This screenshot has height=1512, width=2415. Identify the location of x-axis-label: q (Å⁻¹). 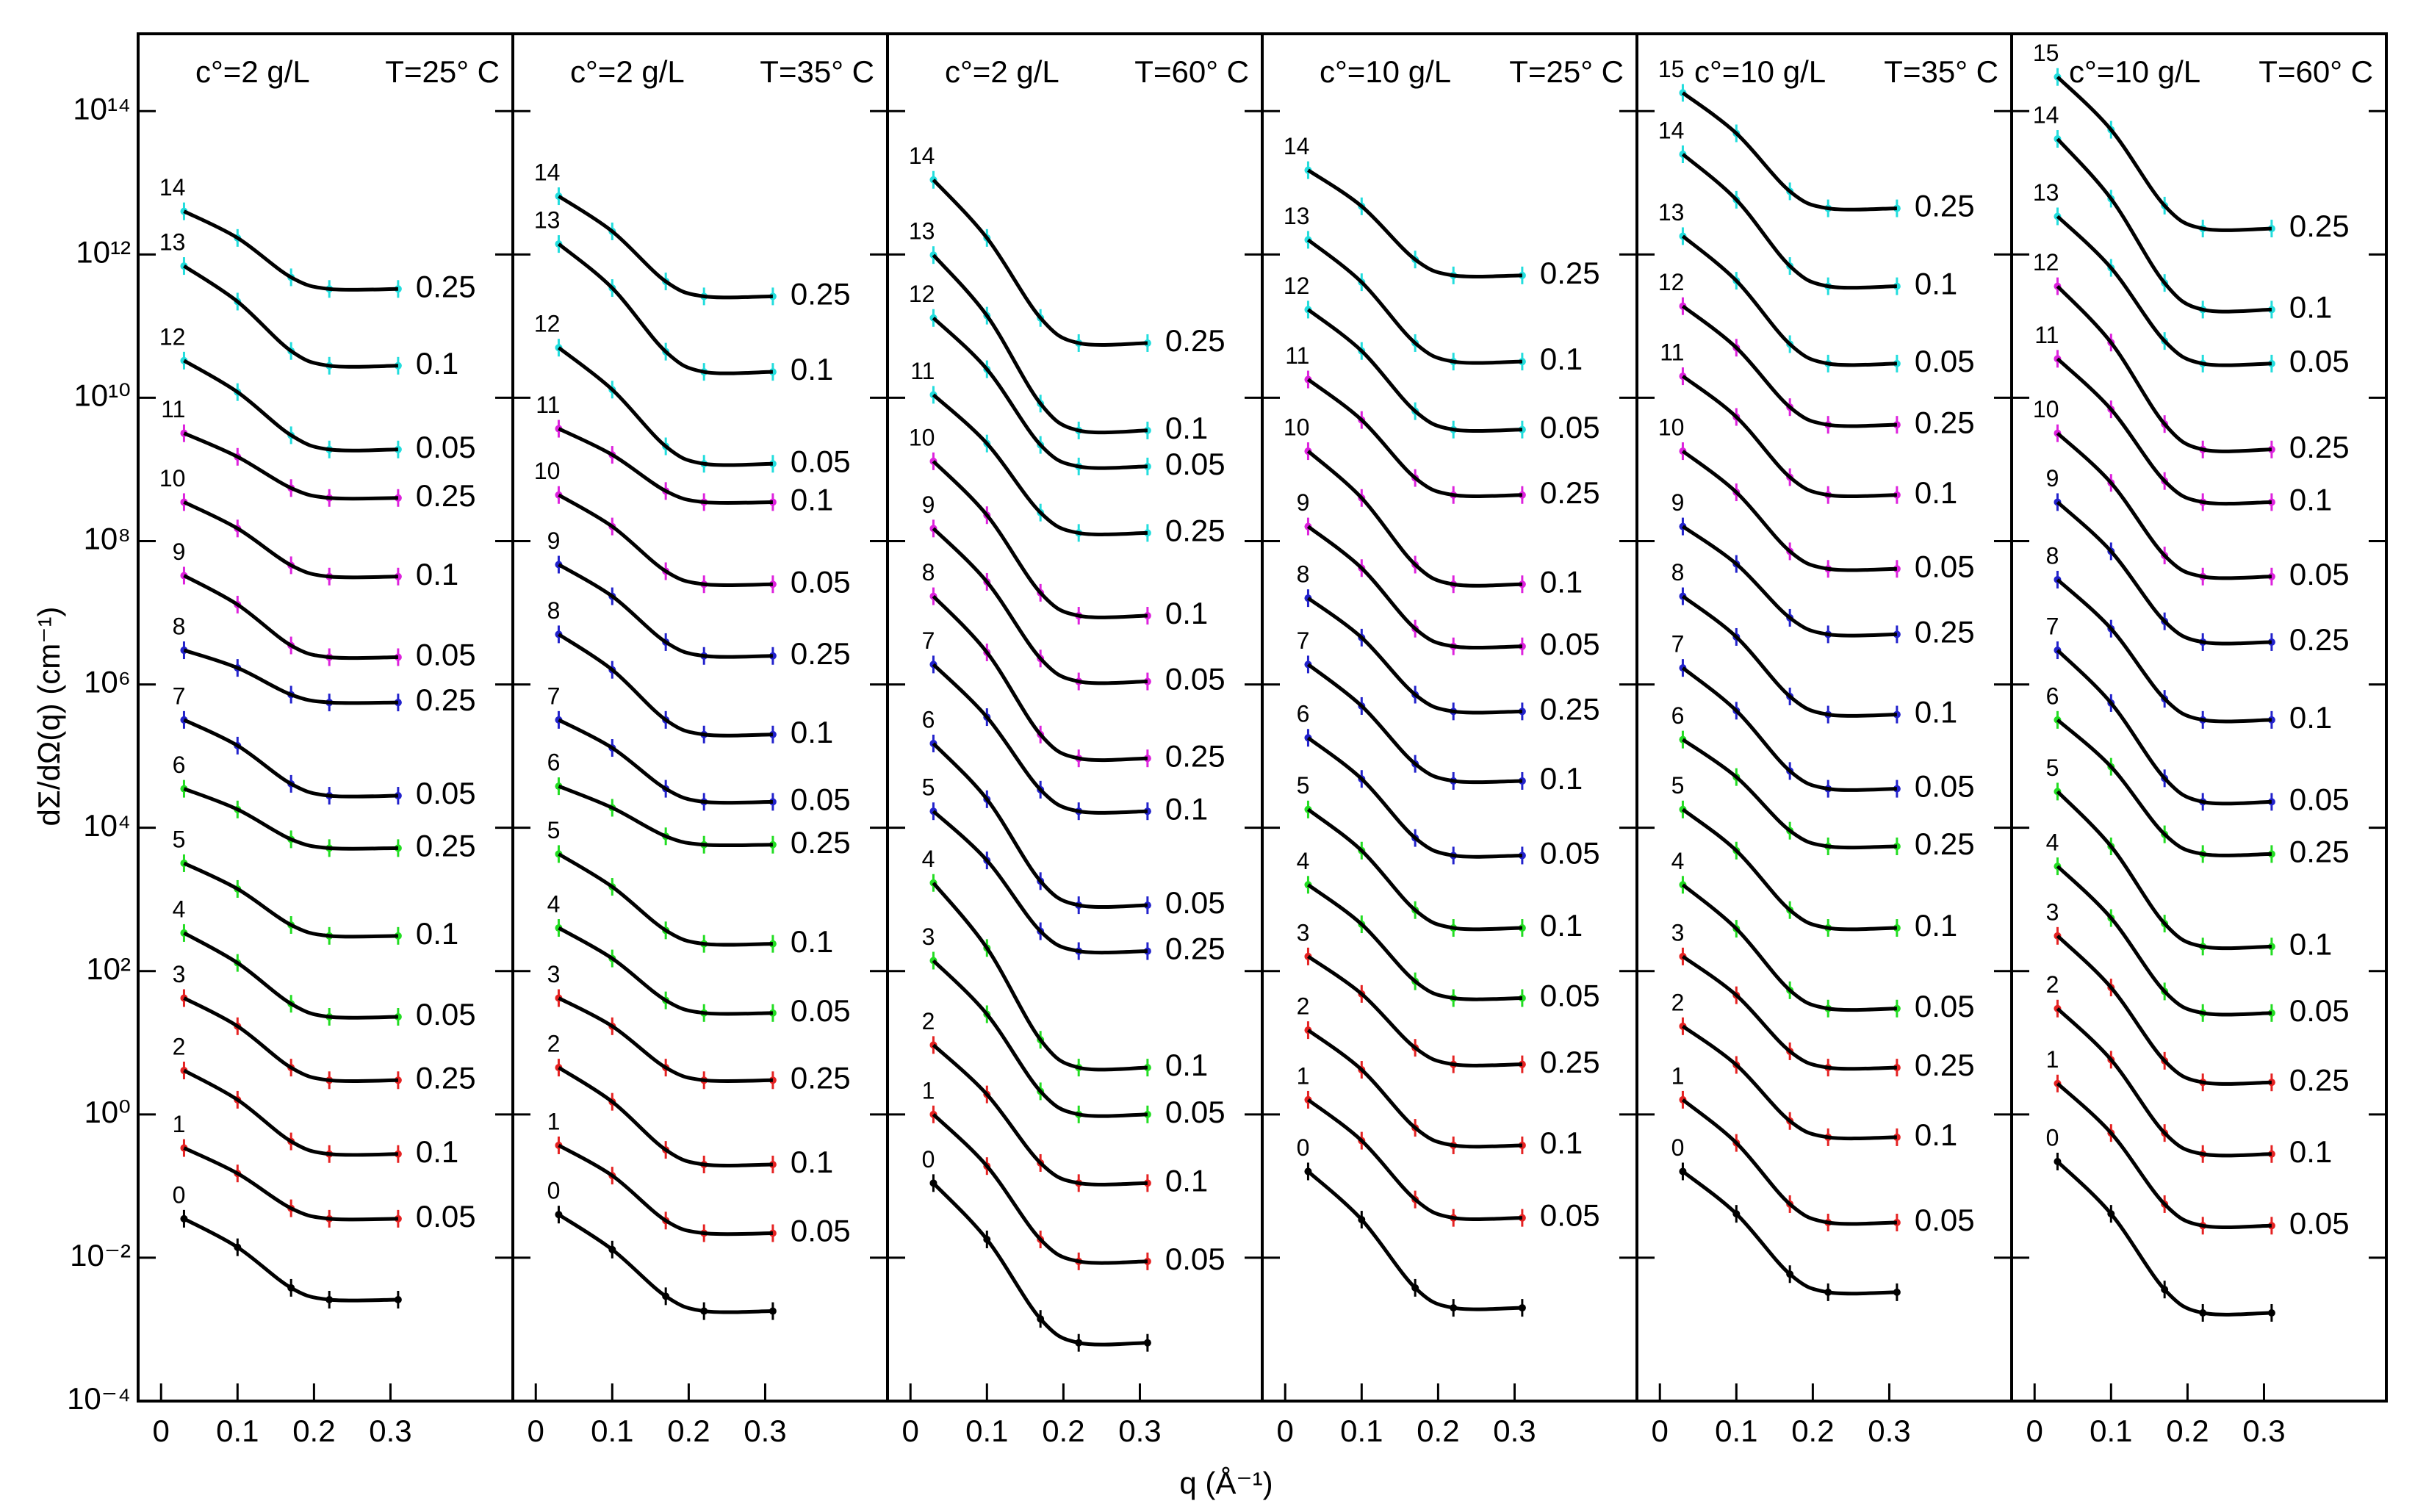
(1226, 1483).